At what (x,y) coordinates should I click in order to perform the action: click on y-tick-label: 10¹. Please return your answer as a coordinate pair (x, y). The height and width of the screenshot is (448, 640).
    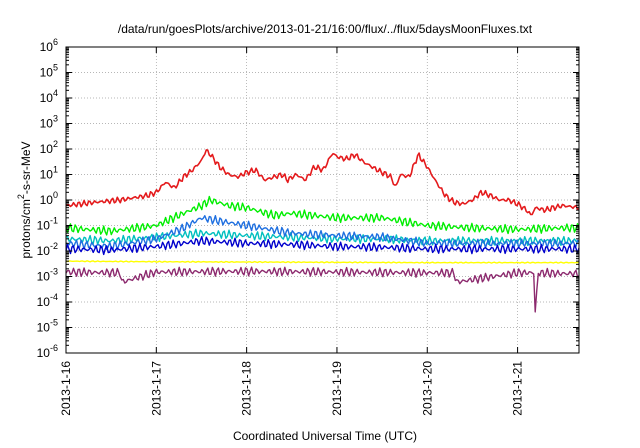
    Looking at the image, I should click on (49, 173).